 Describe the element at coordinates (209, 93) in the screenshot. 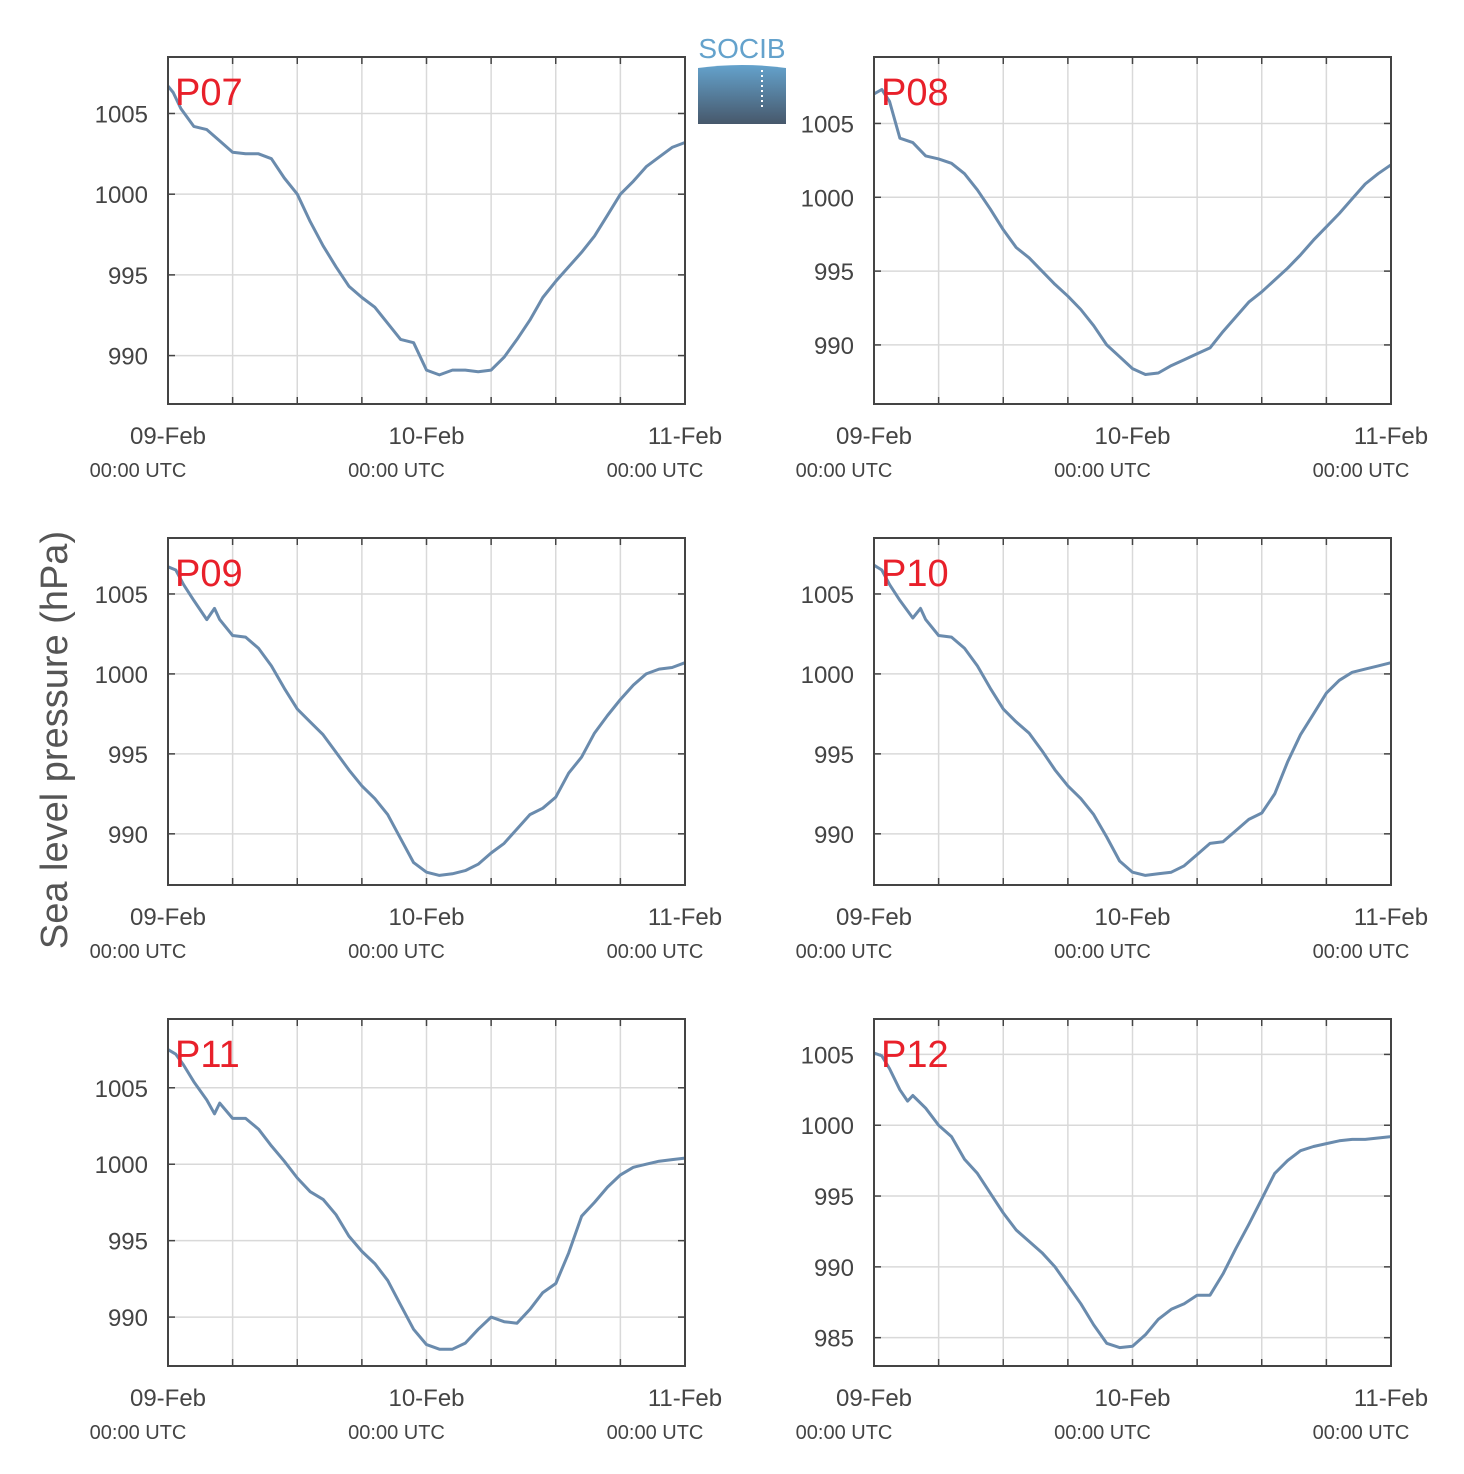

I see `panel-title: P07` at that location.